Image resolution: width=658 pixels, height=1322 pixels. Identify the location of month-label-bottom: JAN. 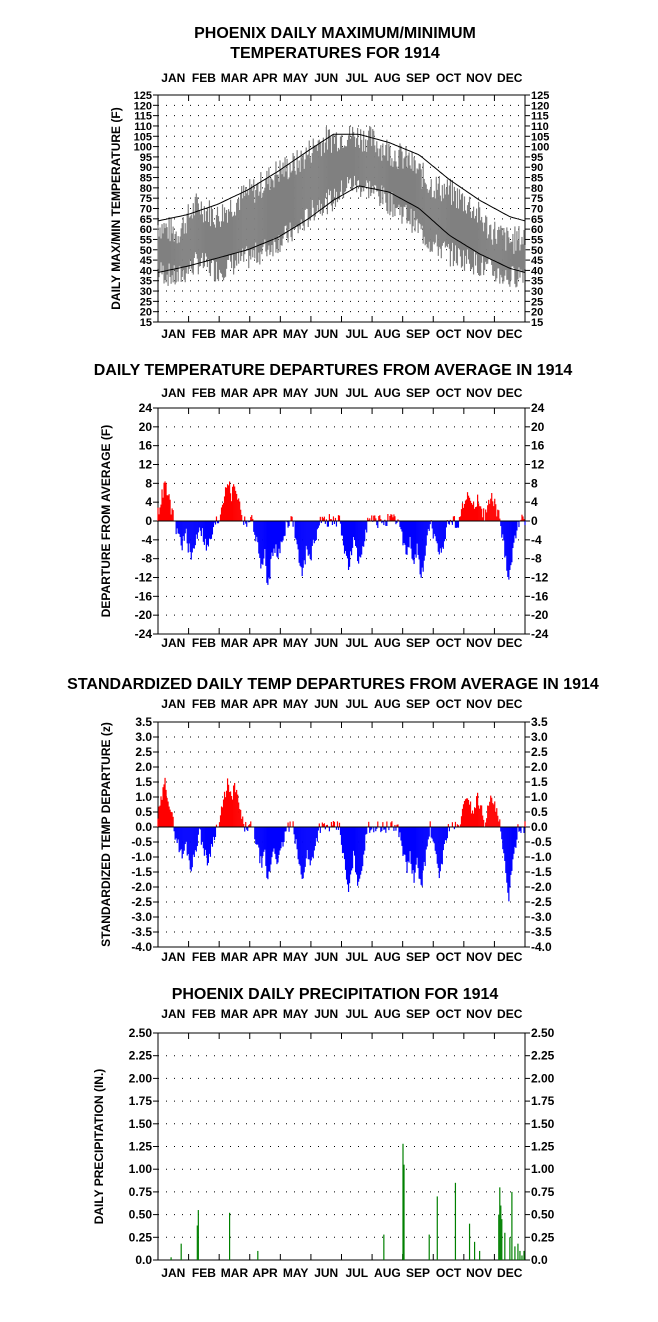
(173, 957).